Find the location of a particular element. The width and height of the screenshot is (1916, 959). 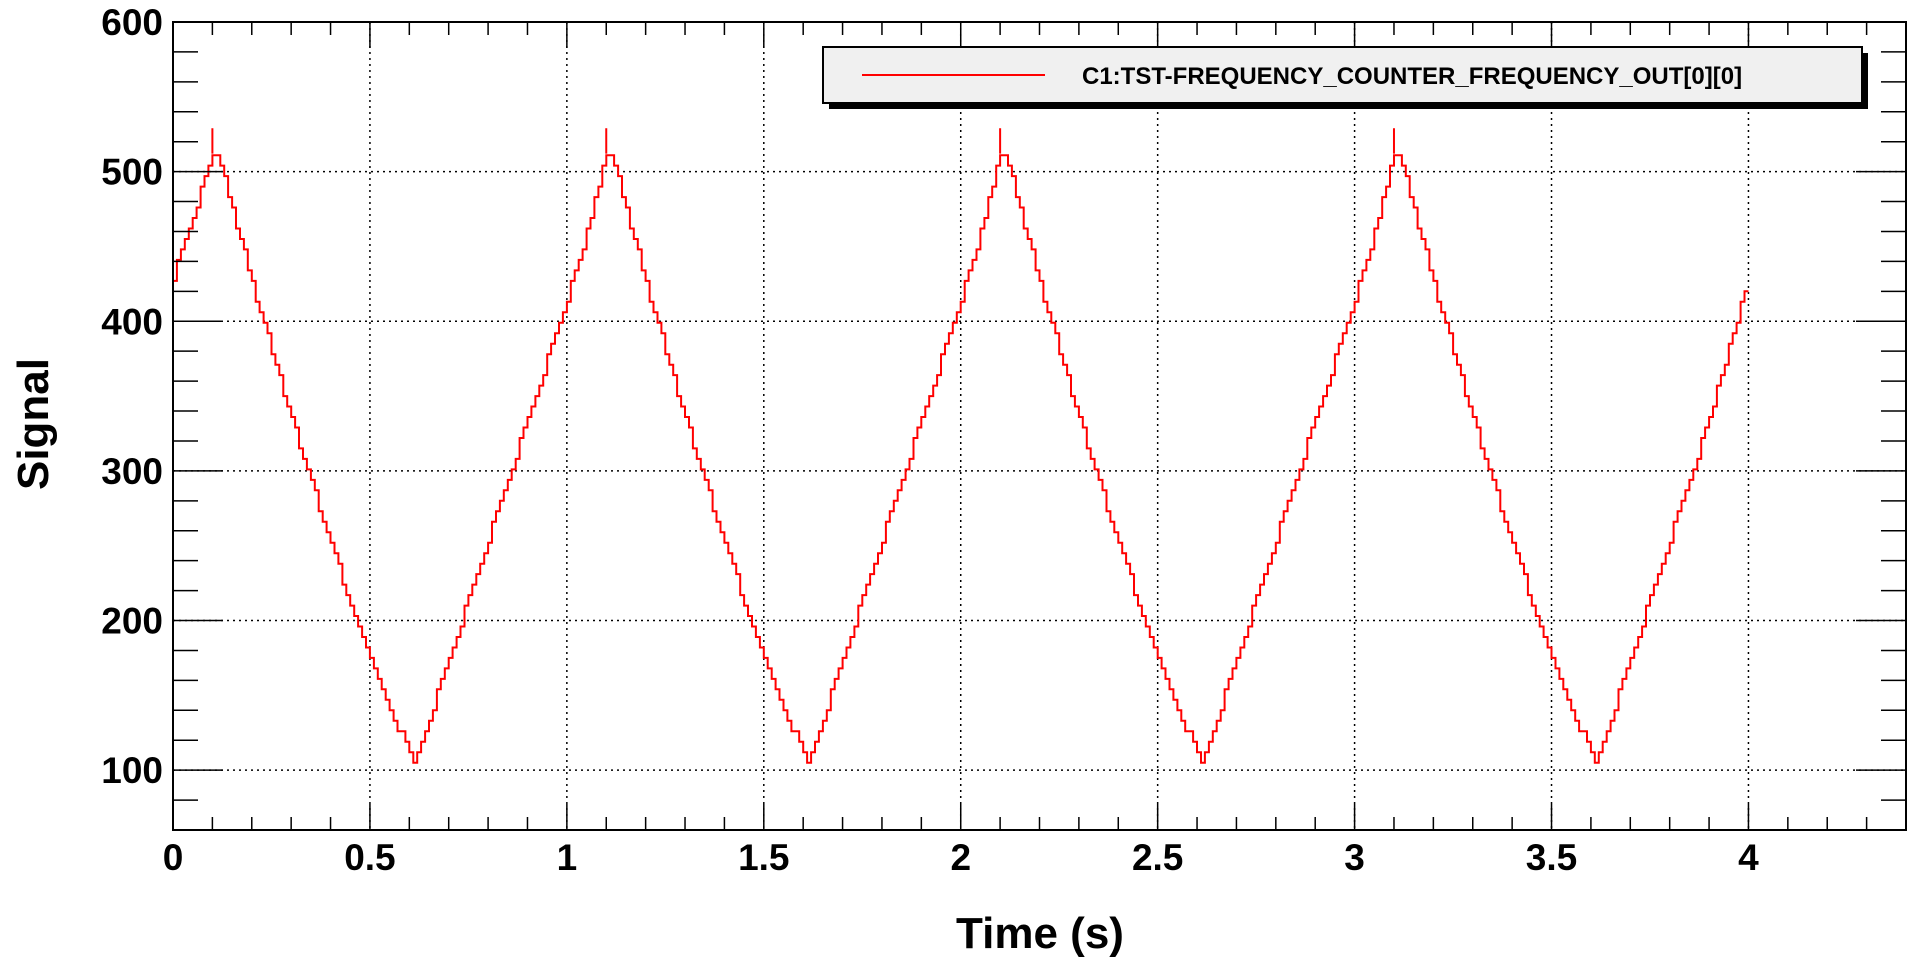

y-tick-label: 500 is located at coordinates (132, 172).